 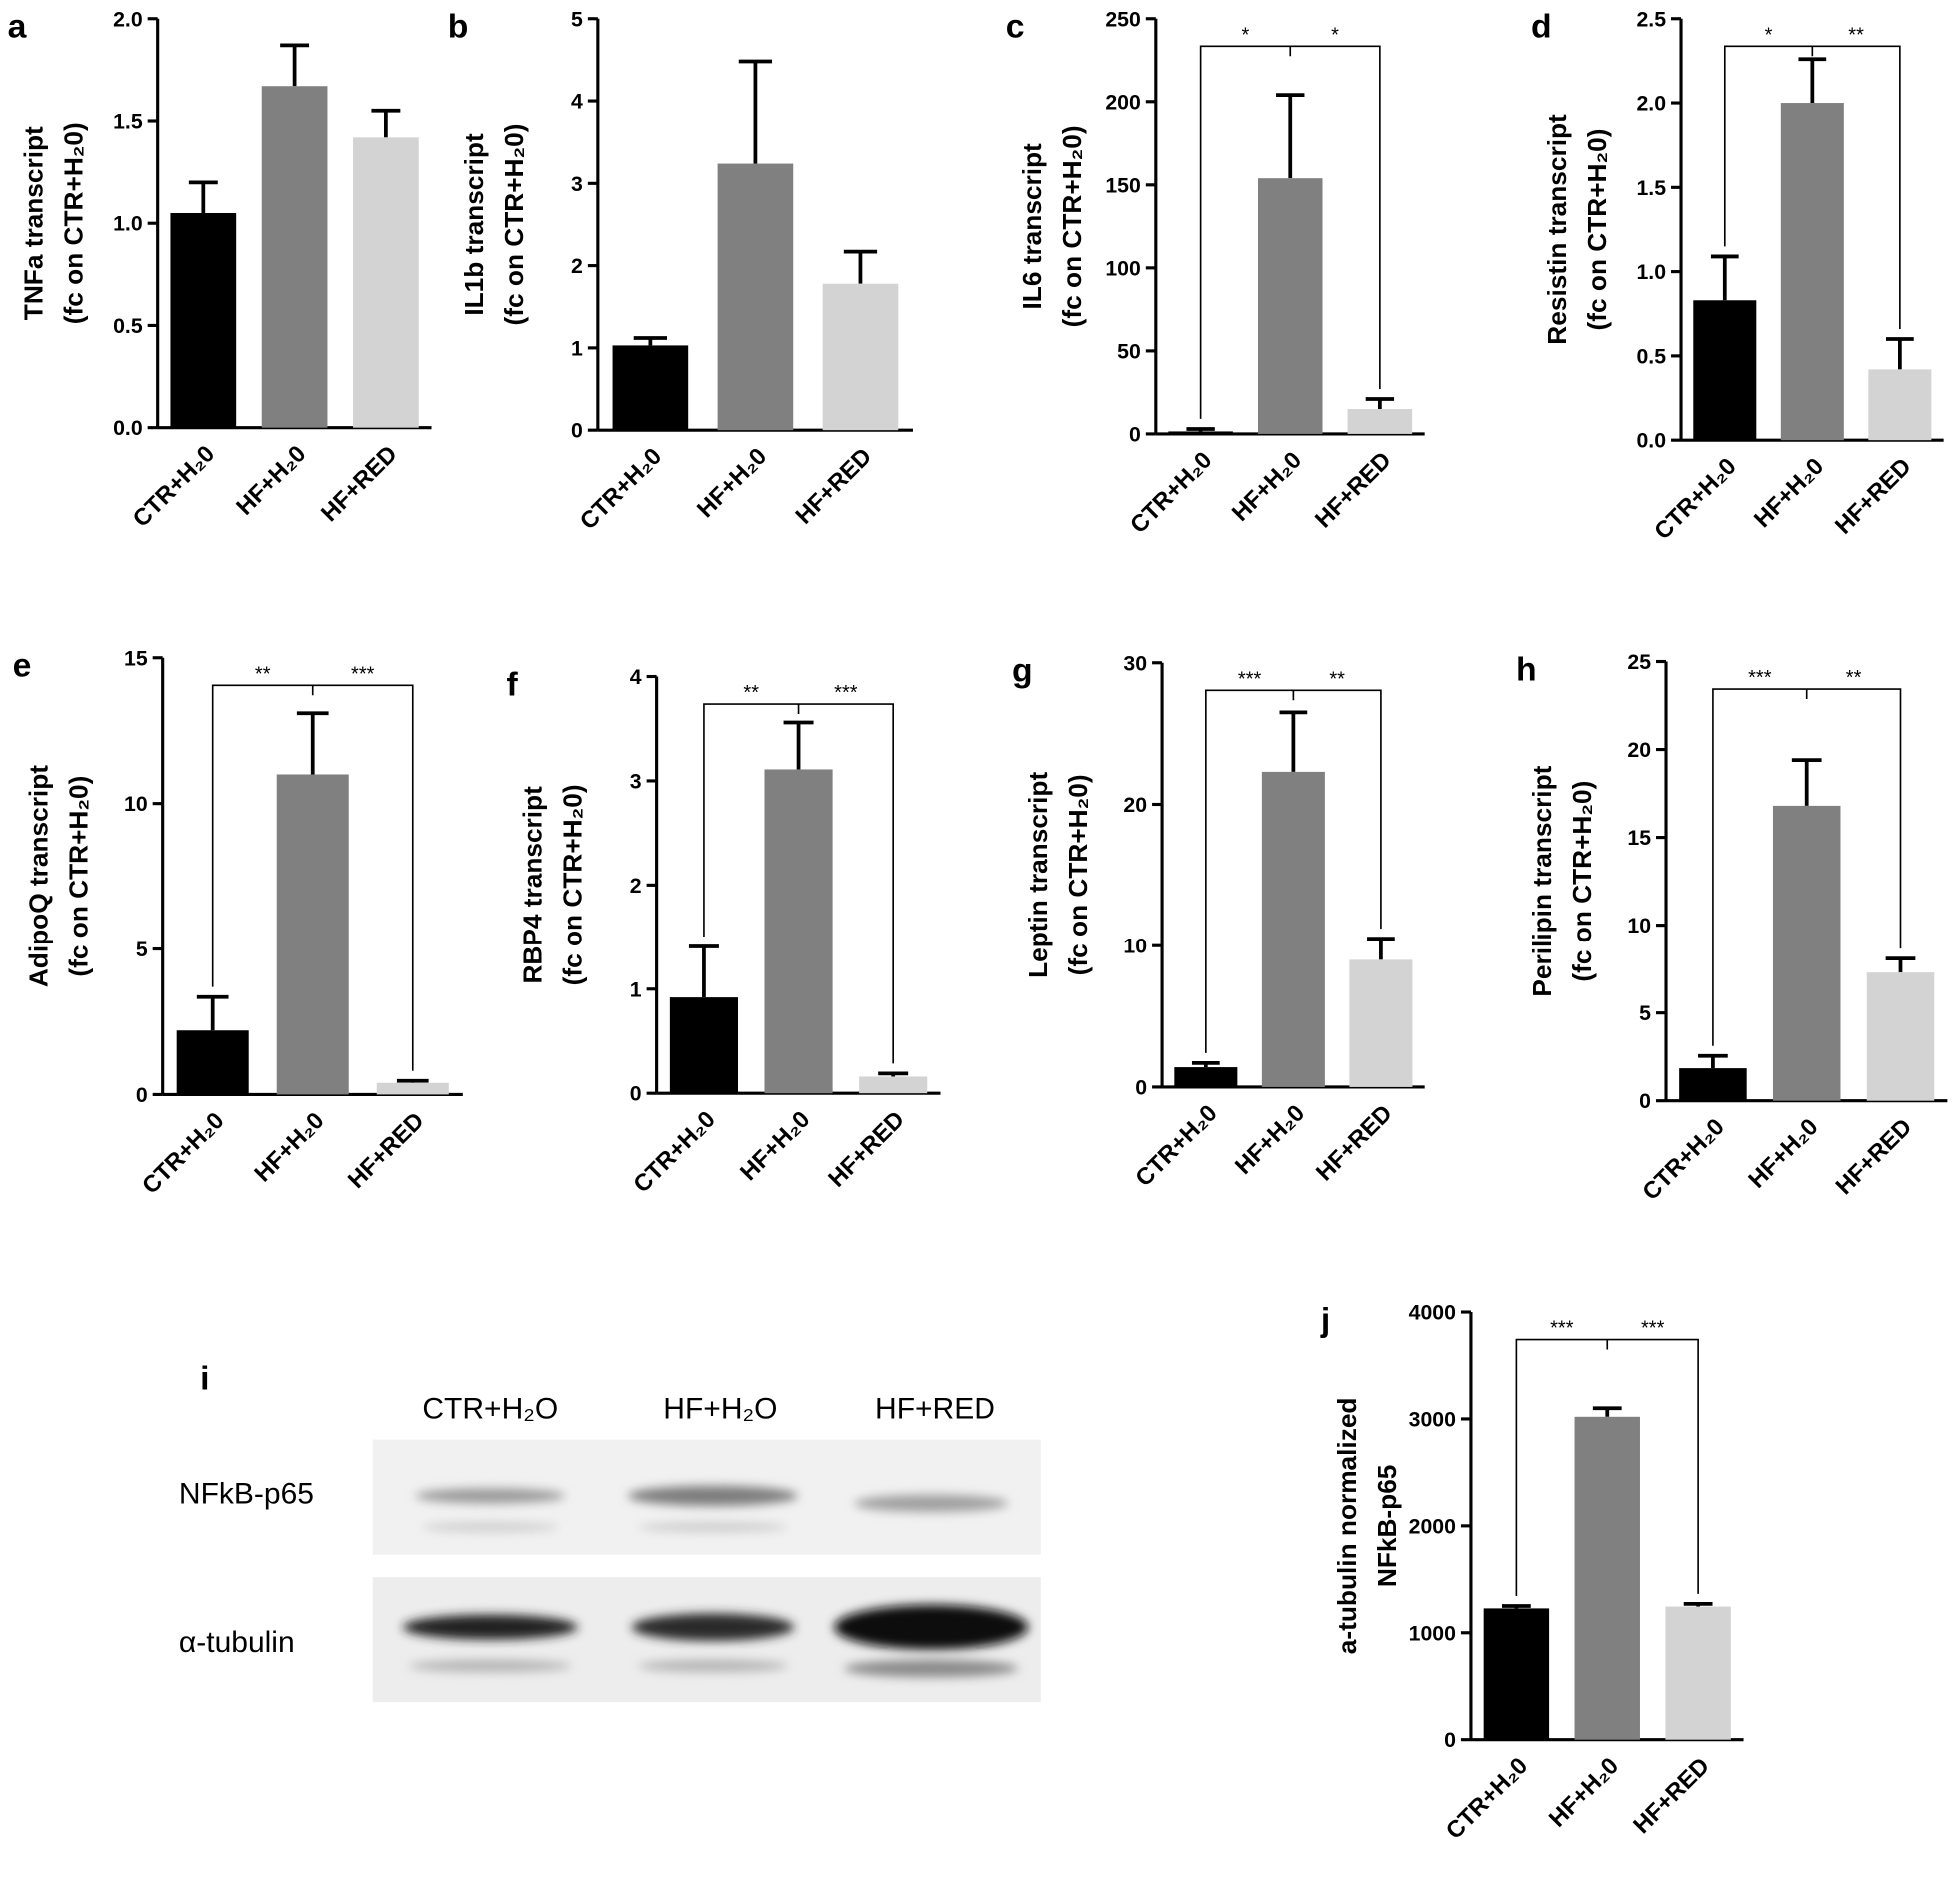 What do you see at coordinates (1347, 1526) in the screenshot?
I see `y-axis-label: a-tubulin normalized` at bounding box center [1347, 1526].